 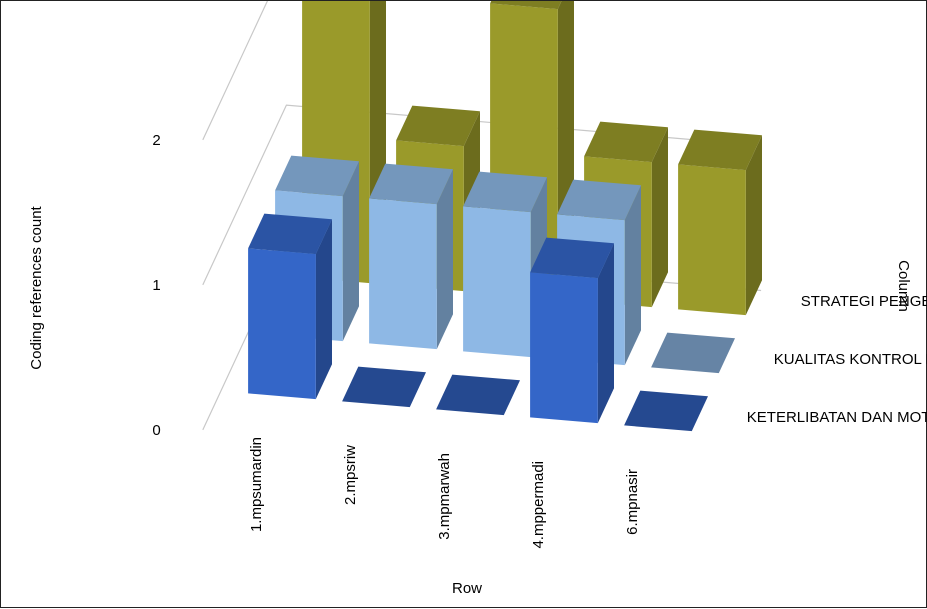 What do you see at coordinates (36, 287) in the screenshot?
I see `y-axis-title: Coding references count` at bounding box center [36, 287].